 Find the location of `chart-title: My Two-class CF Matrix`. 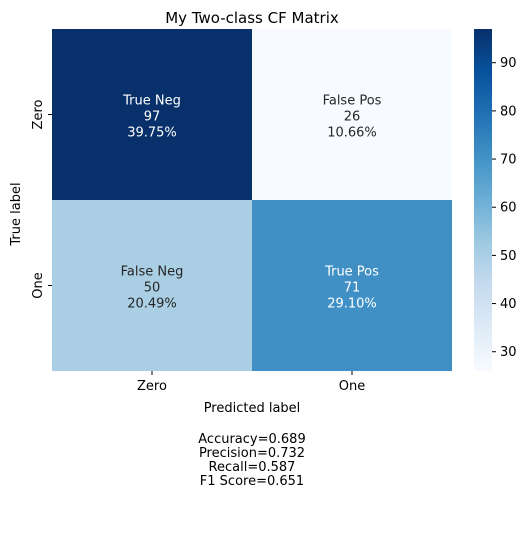

chart-title: My Two-class CF Matrix is located at coordinates (252, 18).